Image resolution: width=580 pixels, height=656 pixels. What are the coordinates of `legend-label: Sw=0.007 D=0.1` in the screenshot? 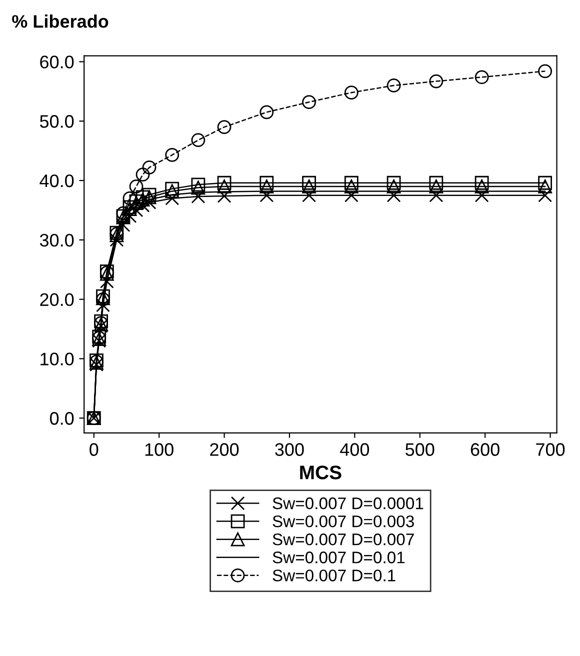 It's located at (334, 576).